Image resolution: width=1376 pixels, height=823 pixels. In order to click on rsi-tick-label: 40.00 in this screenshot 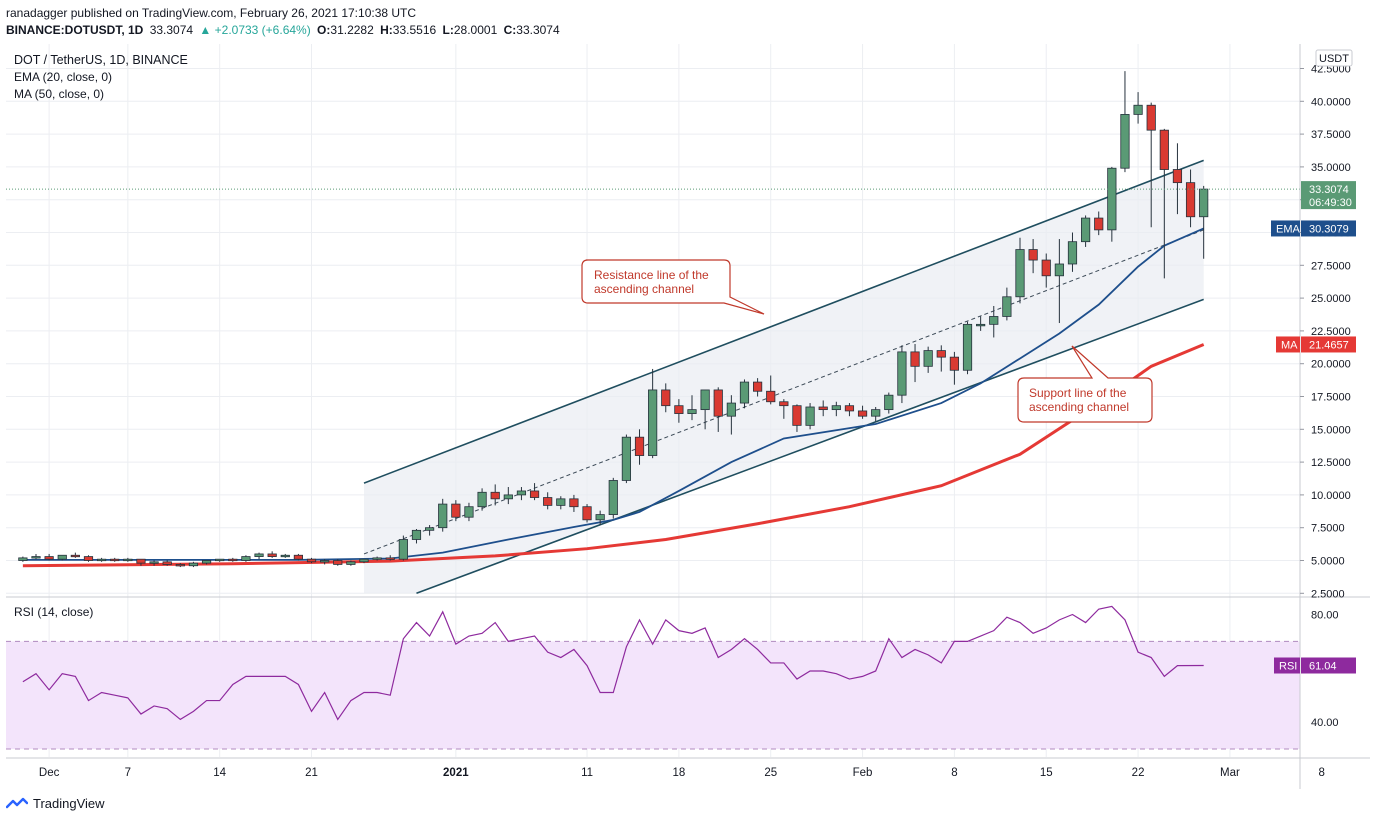, I will do `click(1325, 723)`.